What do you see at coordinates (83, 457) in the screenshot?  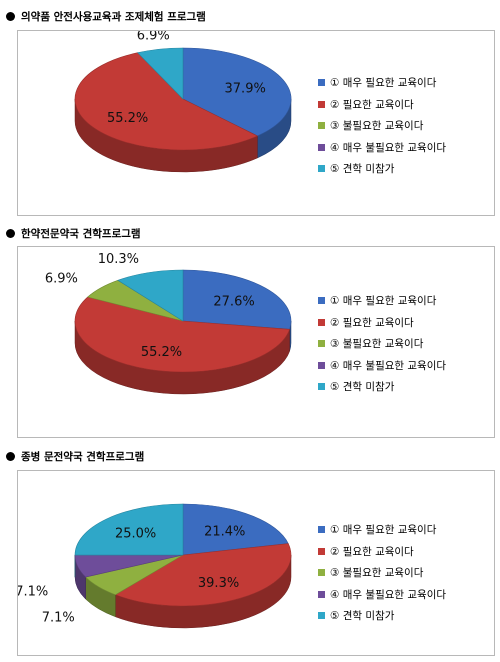 I see `chart-3-title: 종병 문전약국 견학프로그램` at bounding box center [83, 457].